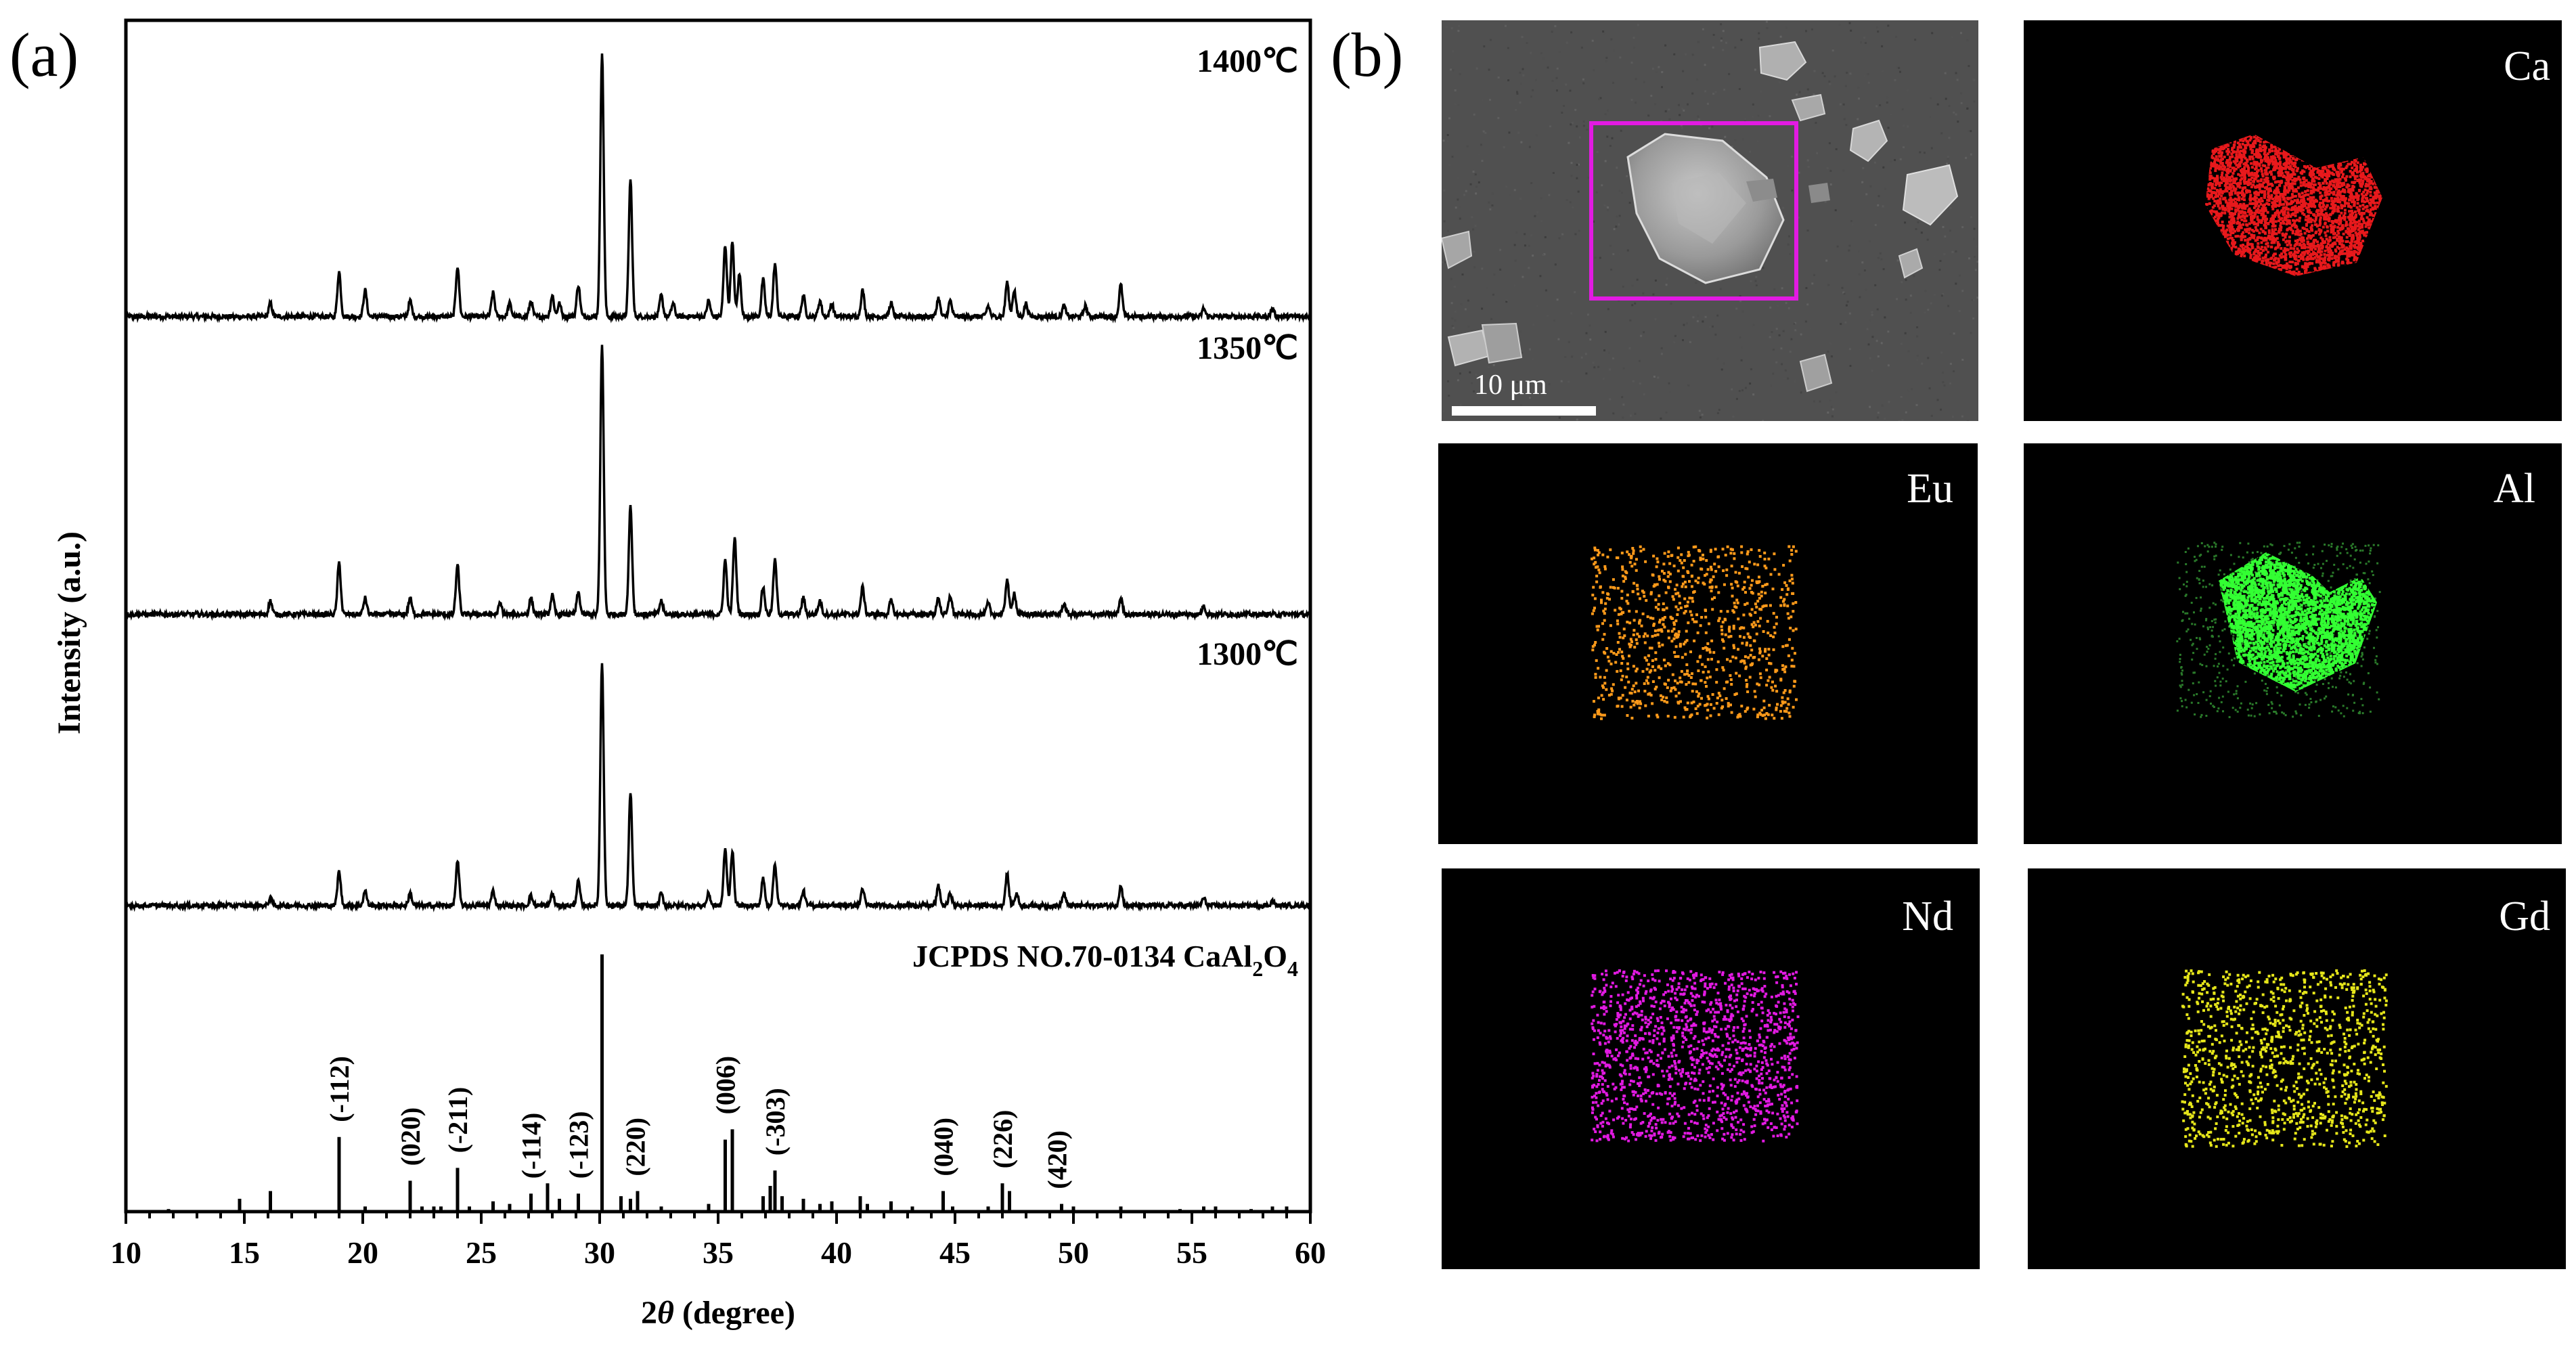 The image size is (2576, 1347). What do you see at coordinates (362, 1253) in the screenshot?
I see `x-tick-label: 20` at bounding box center [362, 1253].